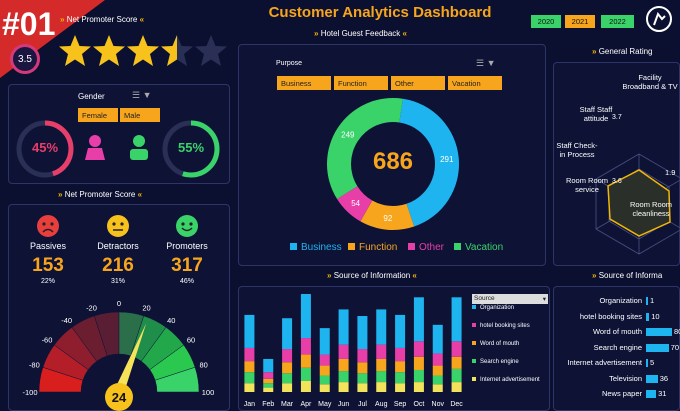 The image size is (680, 411). What do you see at coordinates (353, 351) in the screenshot?
I see `source-bar-chart: Jan Feb Mar Apr May Jun Jul Aug Sep Oct Nov Dec` at bounding box center [353, 351].